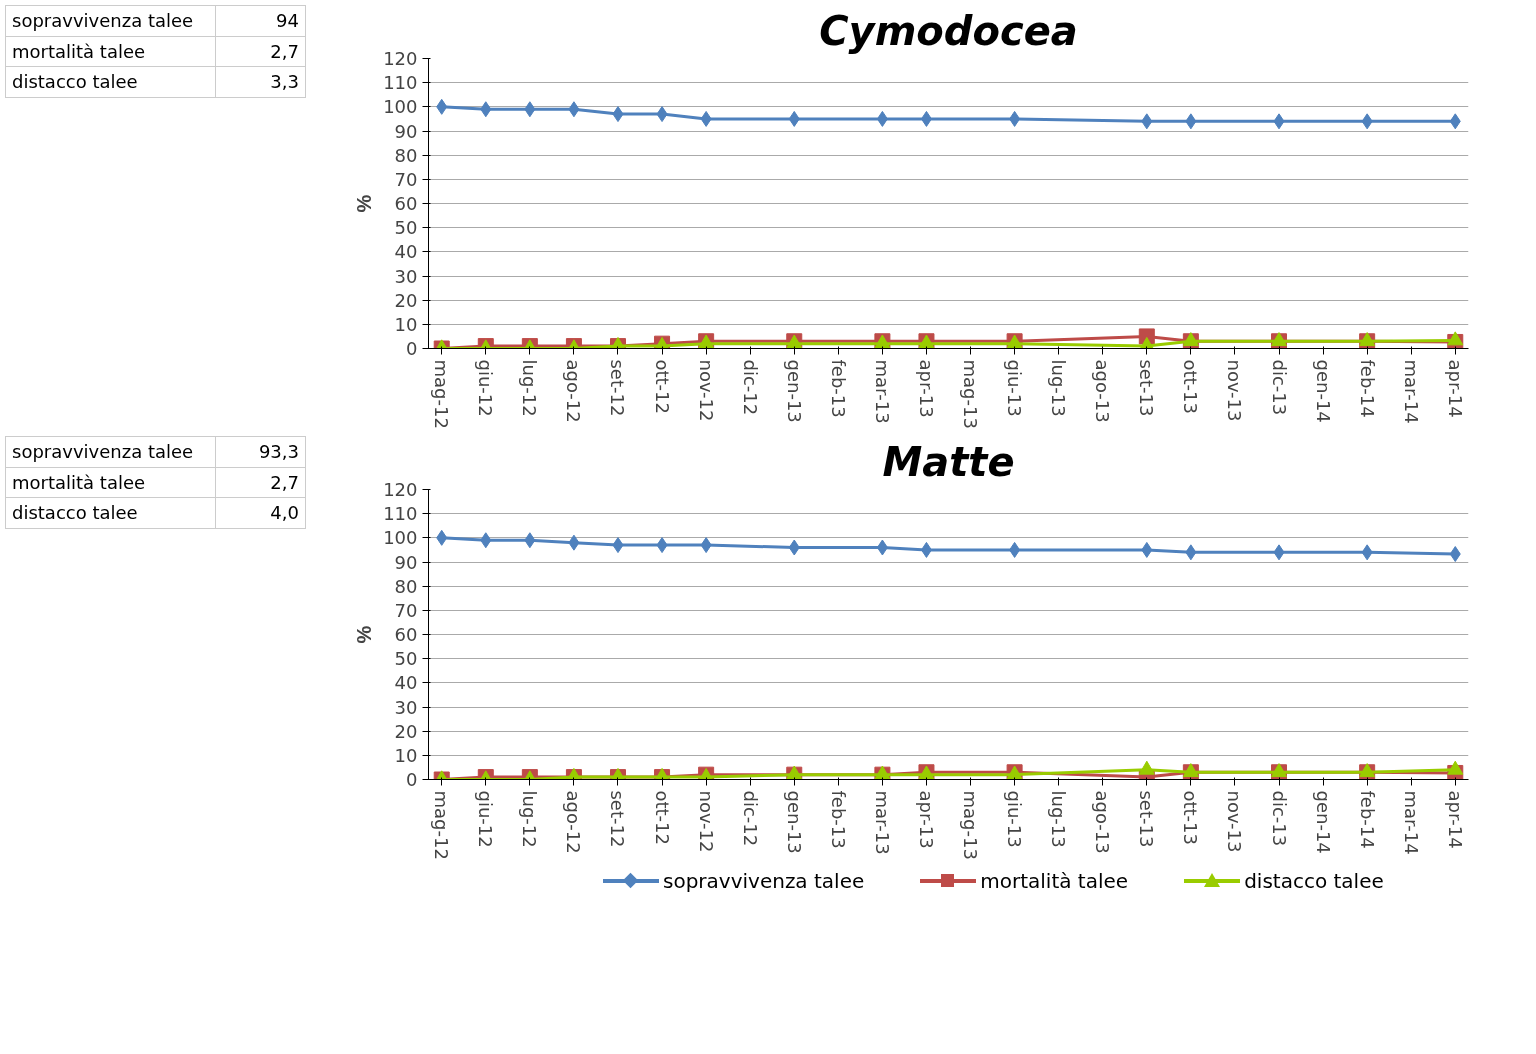 This screenshot has width=1536, height=1054. I want to click on chart-title: Cymodocea, so click(948, 30).